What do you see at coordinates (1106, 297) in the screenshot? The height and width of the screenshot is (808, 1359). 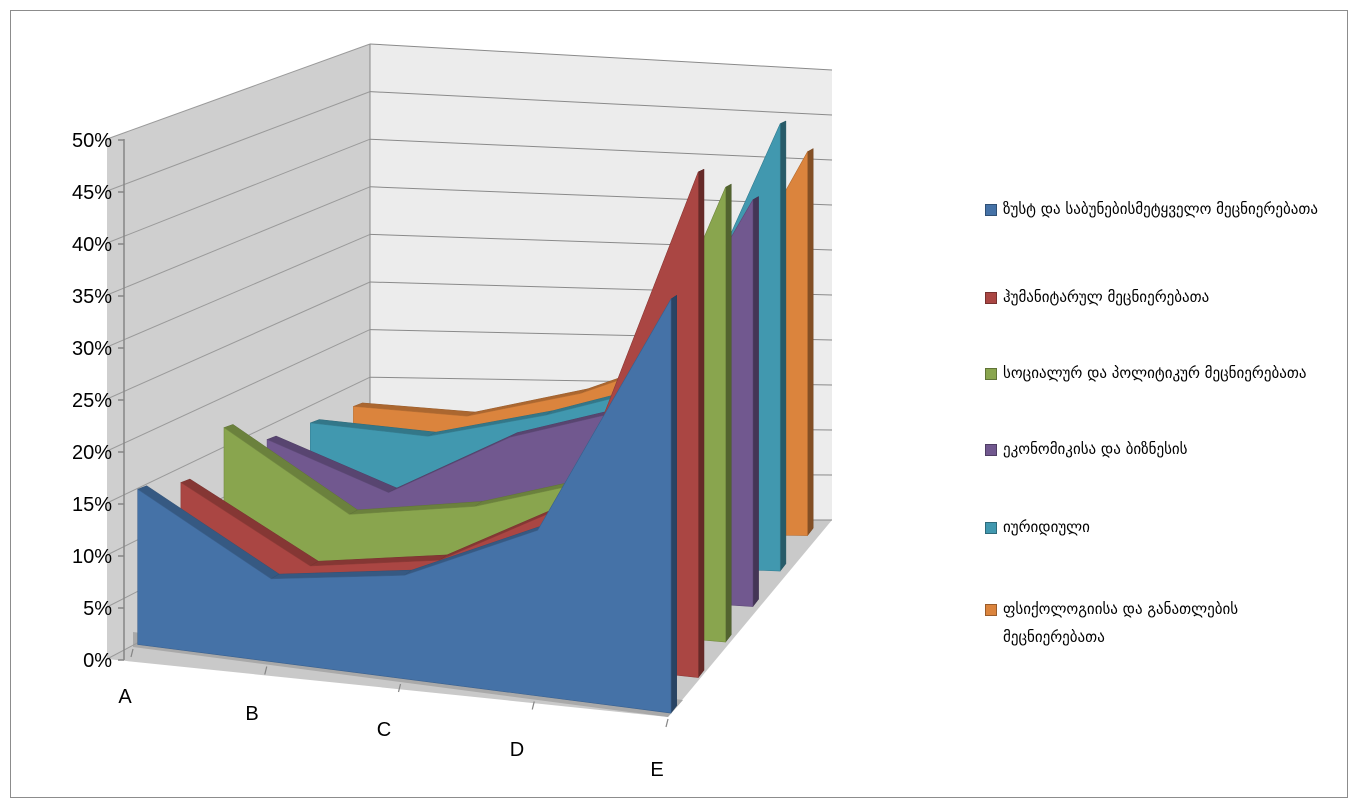 I see `legend-label: ჰუმანიტარულ მეცნიერებათა` at bounding box center [1106, 297].